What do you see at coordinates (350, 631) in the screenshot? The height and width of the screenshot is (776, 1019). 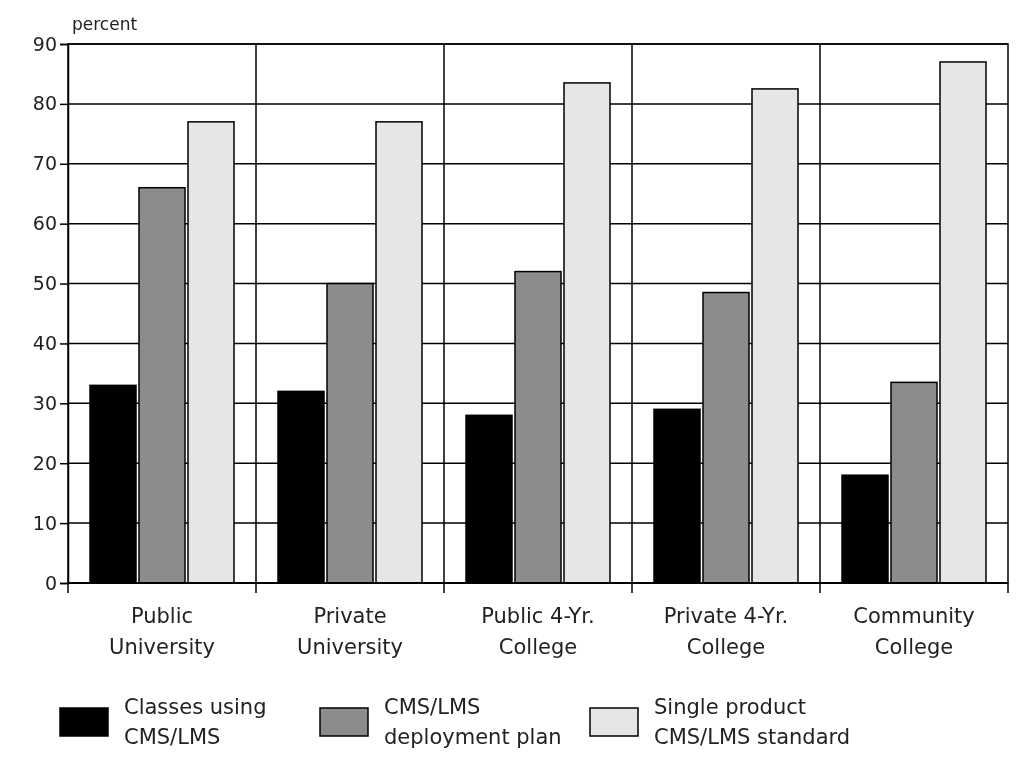 I see `x-tick-label: Private University` at bounding box center [350, 631].